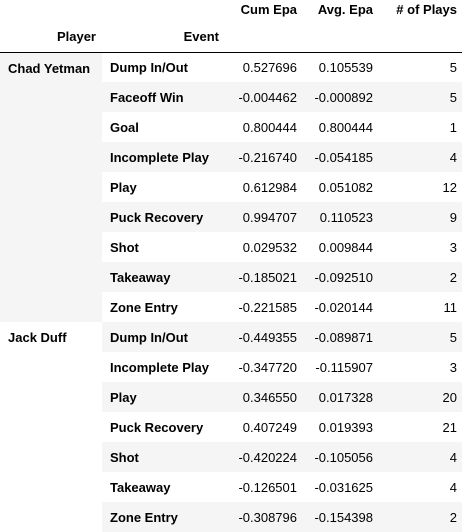  What do you see at coordinates (263, 517) in the screenshot?
I see `cum-epa-cell: -0.308796` at bounding box center [263, 517].